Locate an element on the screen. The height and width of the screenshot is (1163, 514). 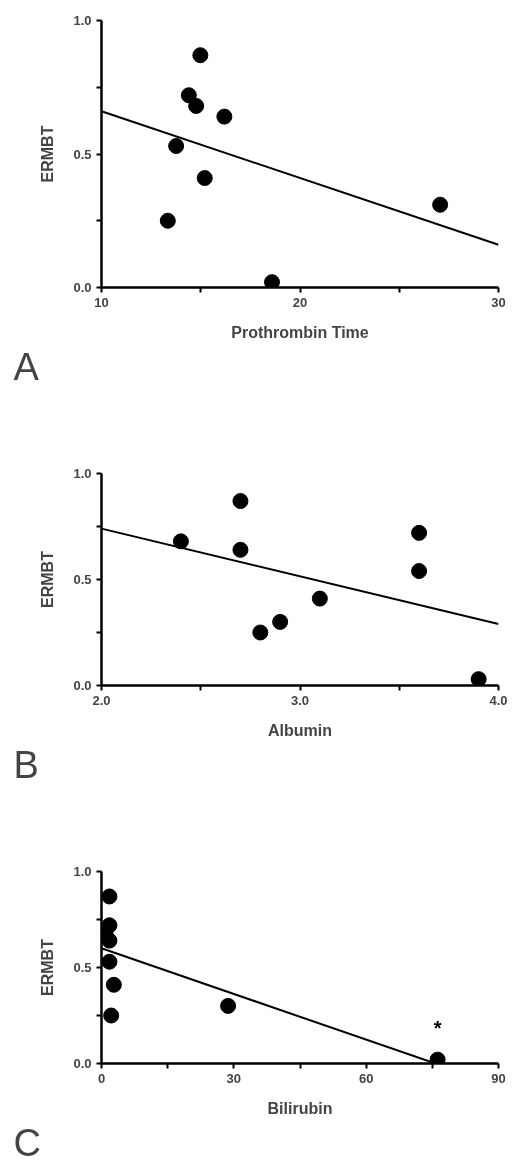
x-axis-title: Albumin is located at coordinates (300, 730).